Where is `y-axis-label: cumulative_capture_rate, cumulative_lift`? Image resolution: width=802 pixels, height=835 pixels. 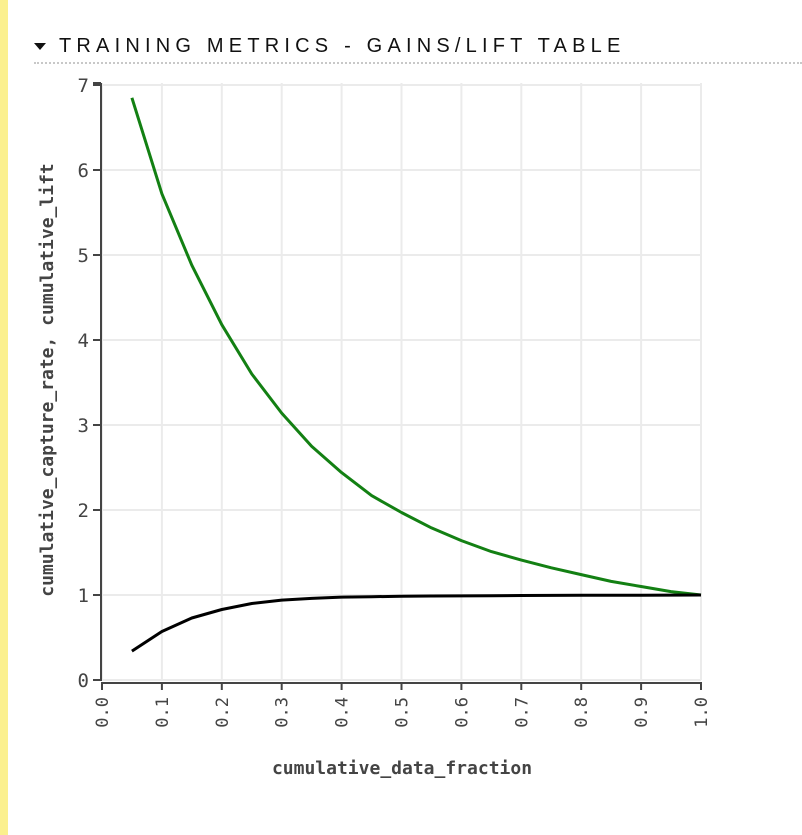
y-axis-label: cumulative_capture_rate, cumulative_lift is located at coordinates (47, 379).